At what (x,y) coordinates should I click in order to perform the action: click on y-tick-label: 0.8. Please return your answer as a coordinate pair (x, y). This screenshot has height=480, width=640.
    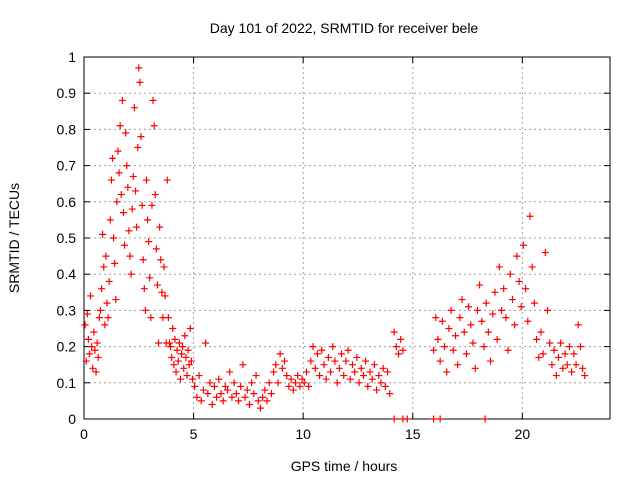
    Looking at the image, I should click on (67, 129).